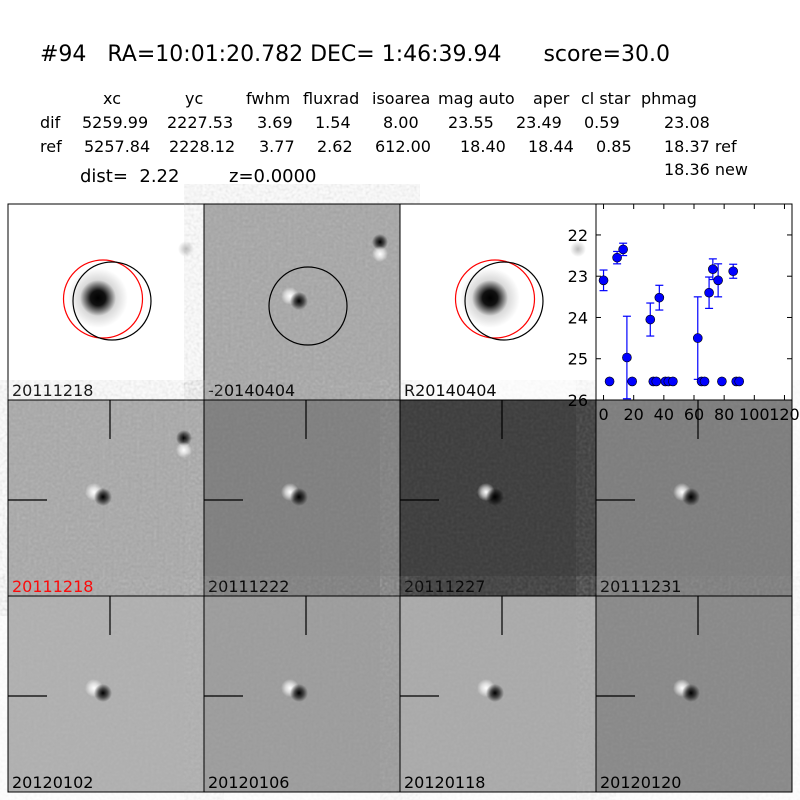 This screenshot has height=800, width=800. Describe the element at coordinates (130, 176) in the screenshot. I see `dist-value: dist= 2.22` at that location.